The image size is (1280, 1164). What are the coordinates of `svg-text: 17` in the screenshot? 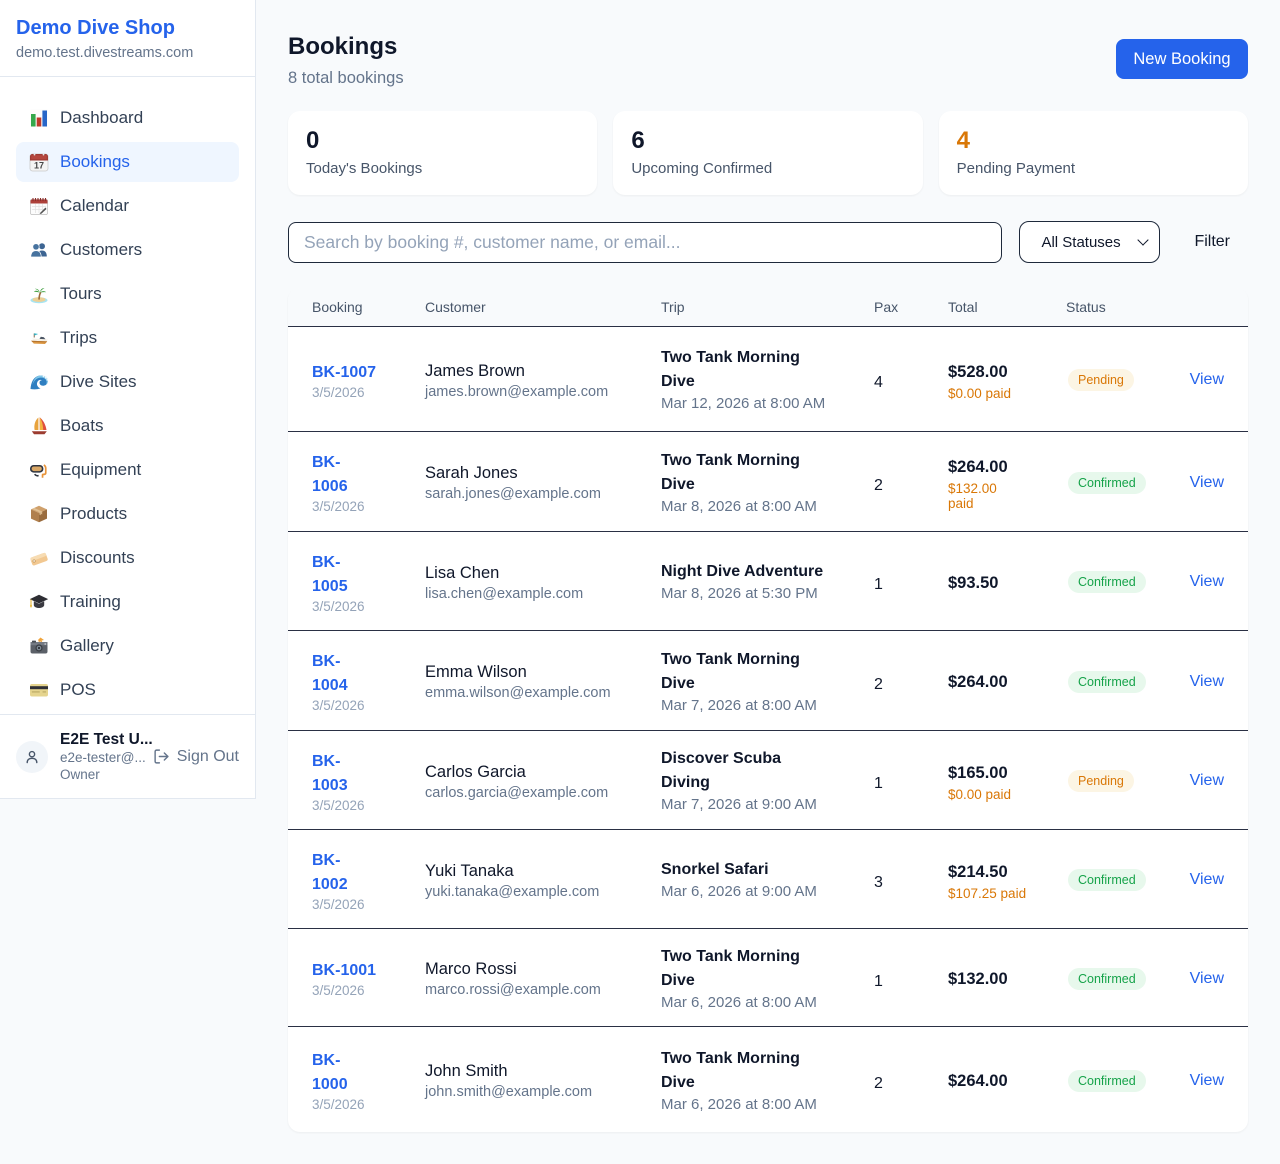 It's located at (39, 165).